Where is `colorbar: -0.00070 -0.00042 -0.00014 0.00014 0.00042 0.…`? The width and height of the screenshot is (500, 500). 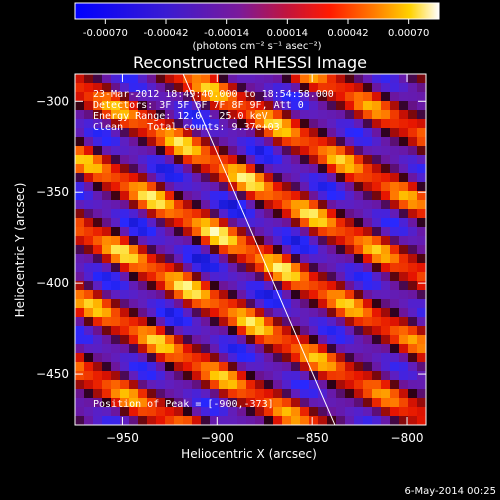 colorbar: -0.00070 -0.00042 -0.00014 0.00014 0.00042 0.… is located at coordinates (257, 27).